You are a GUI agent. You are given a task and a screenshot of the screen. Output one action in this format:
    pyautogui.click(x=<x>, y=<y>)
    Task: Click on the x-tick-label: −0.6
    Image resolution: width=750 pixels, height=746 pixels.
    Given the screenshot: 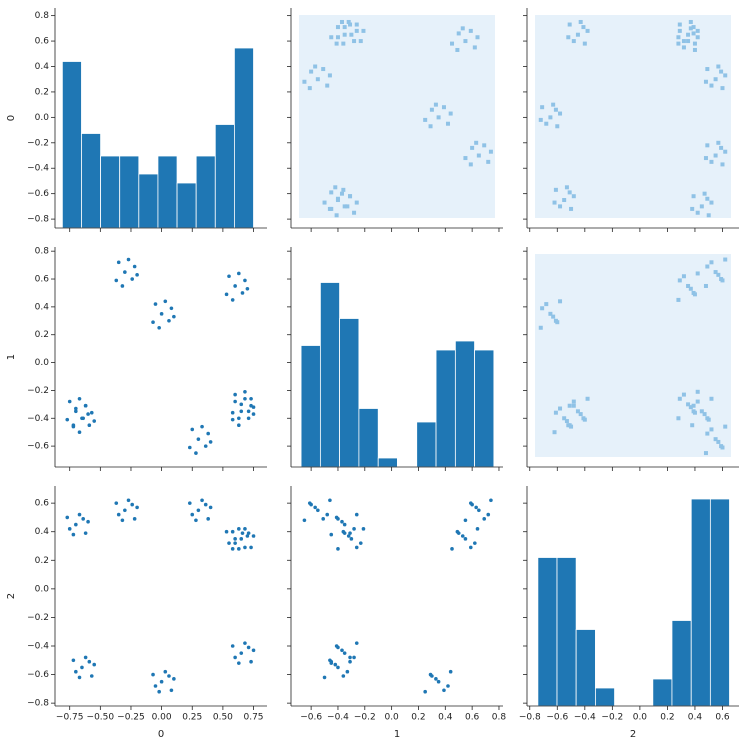 What is the action you would take?
    pyautogui.click(x=311, y=718)
    